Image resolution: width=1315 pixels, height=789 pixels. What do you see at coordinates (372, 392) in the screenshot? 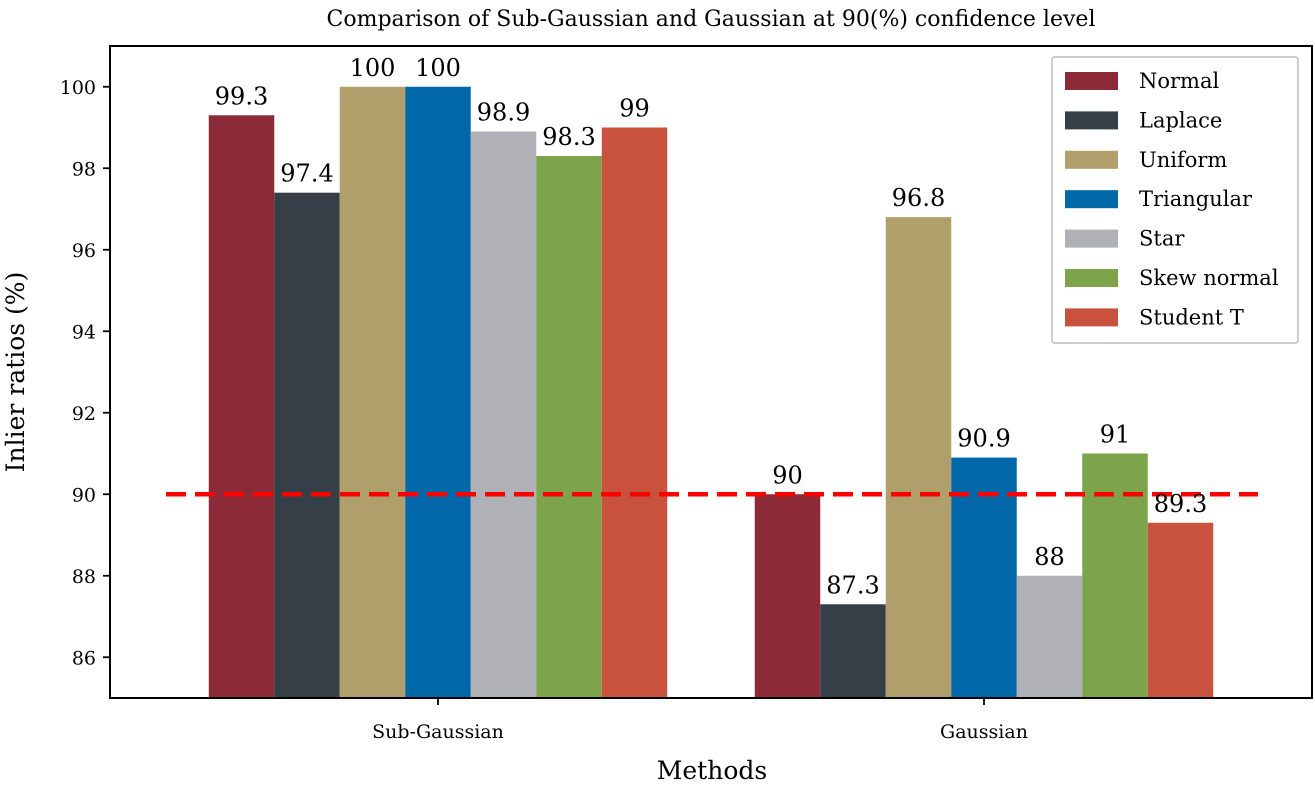
I see `bar-uniform-sub-gaussian` at bounding box center [372, 392].